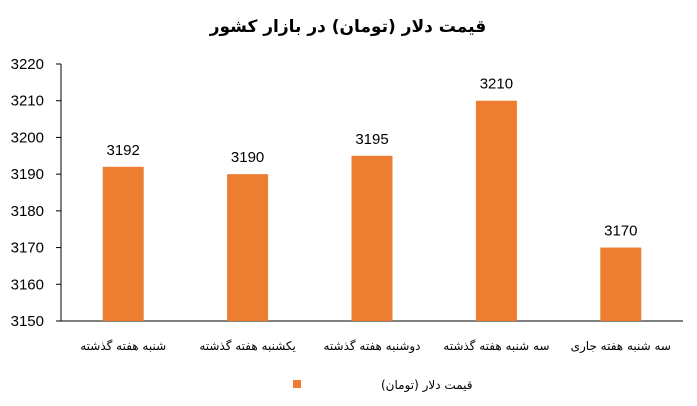 The image size is (697, 406). I want to click on y-tick-label: 3180, so click(27, 211).